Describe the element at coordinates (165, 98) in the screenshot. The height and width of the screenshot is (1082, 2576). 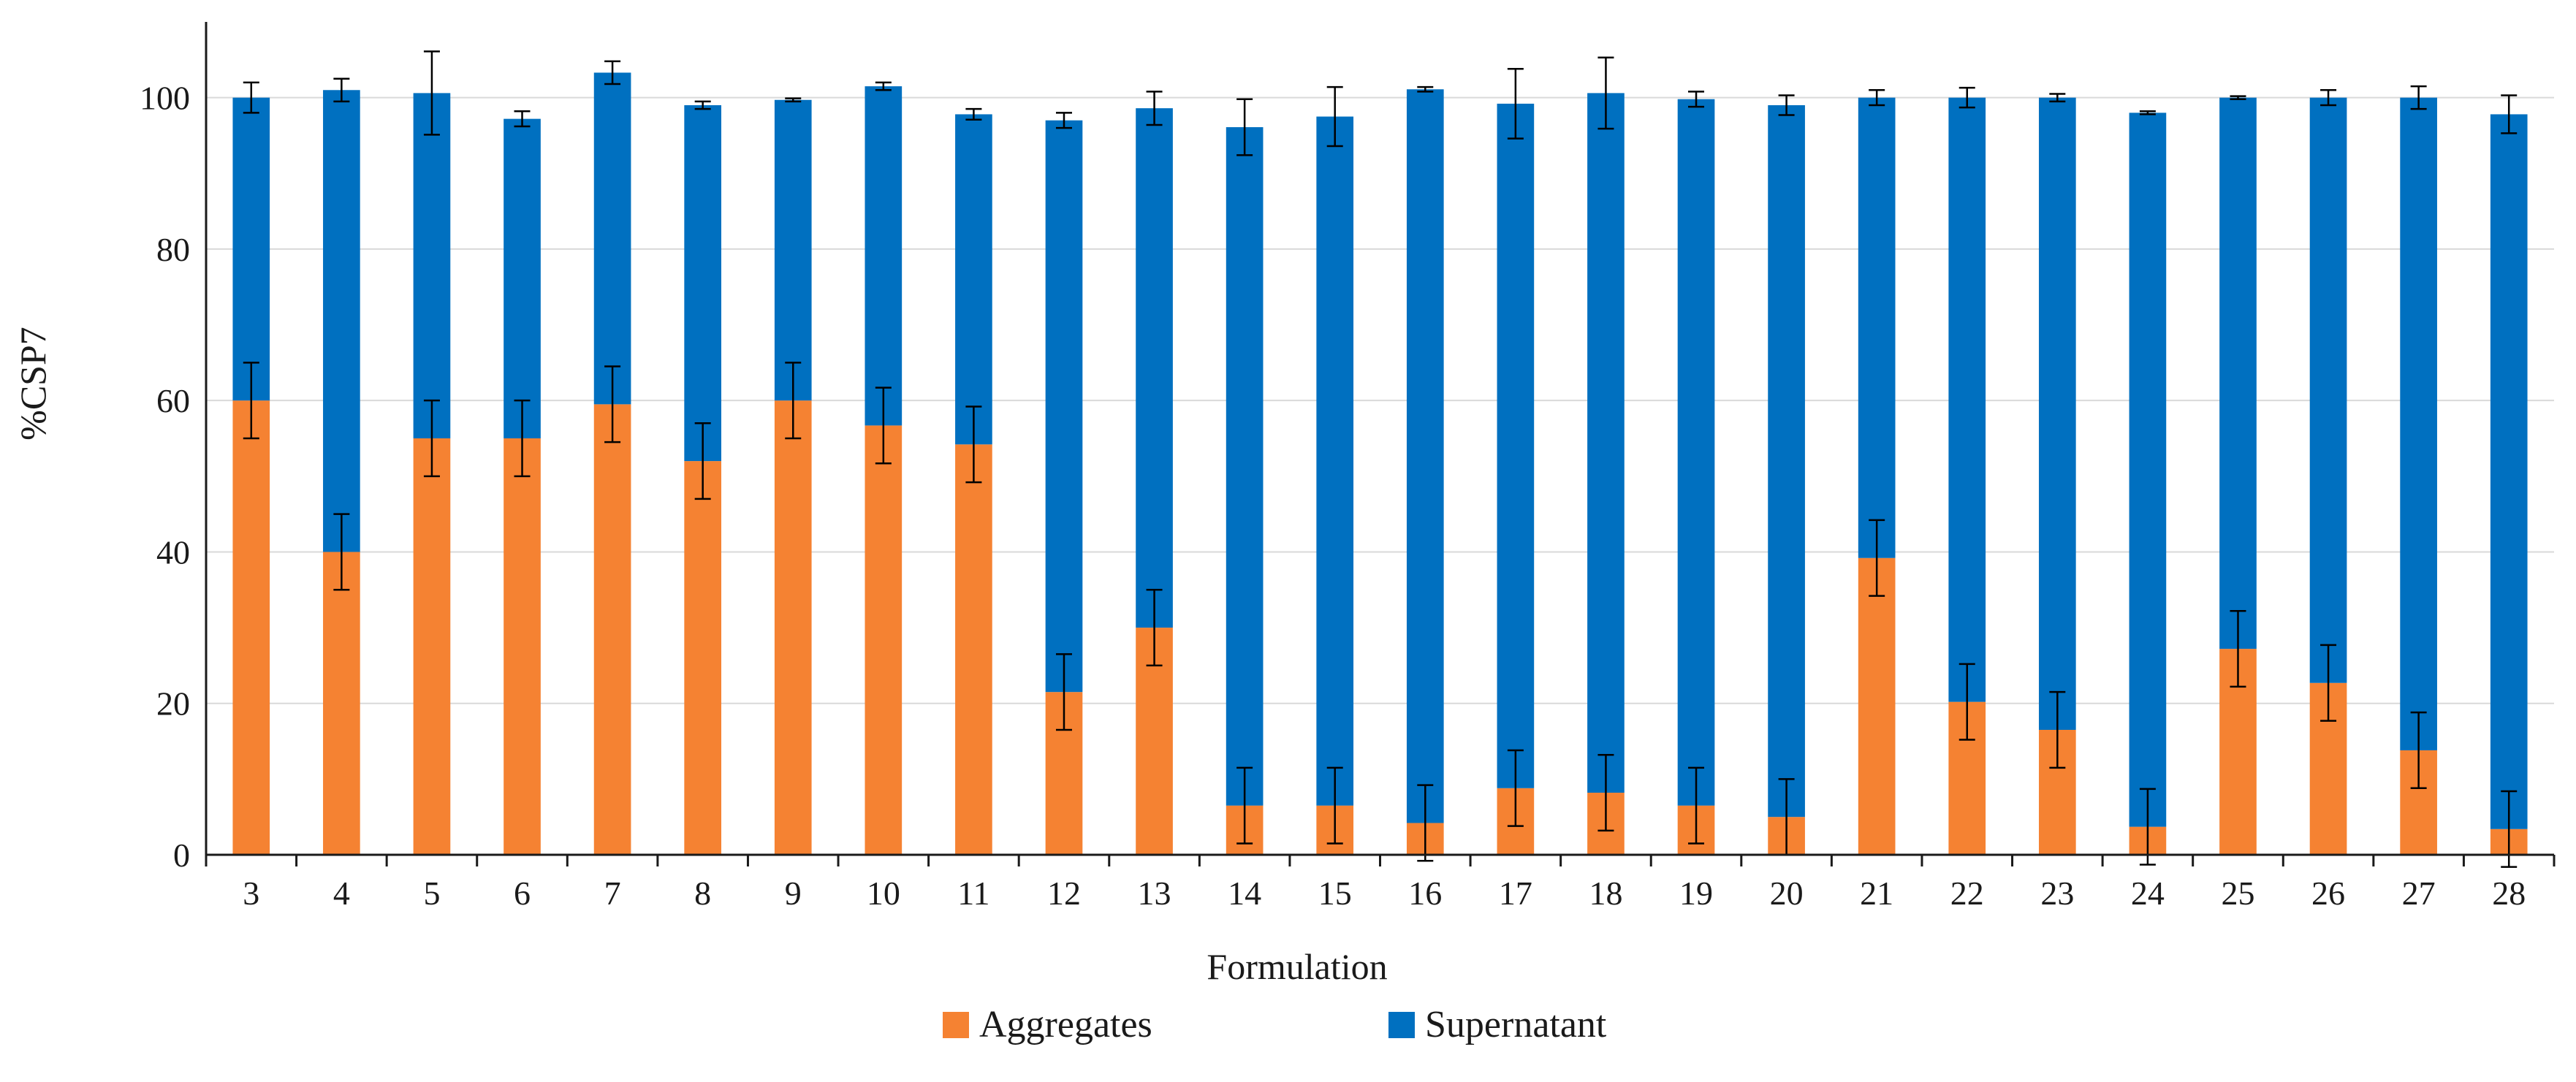
I see `y-tick-label: 100` at that location.